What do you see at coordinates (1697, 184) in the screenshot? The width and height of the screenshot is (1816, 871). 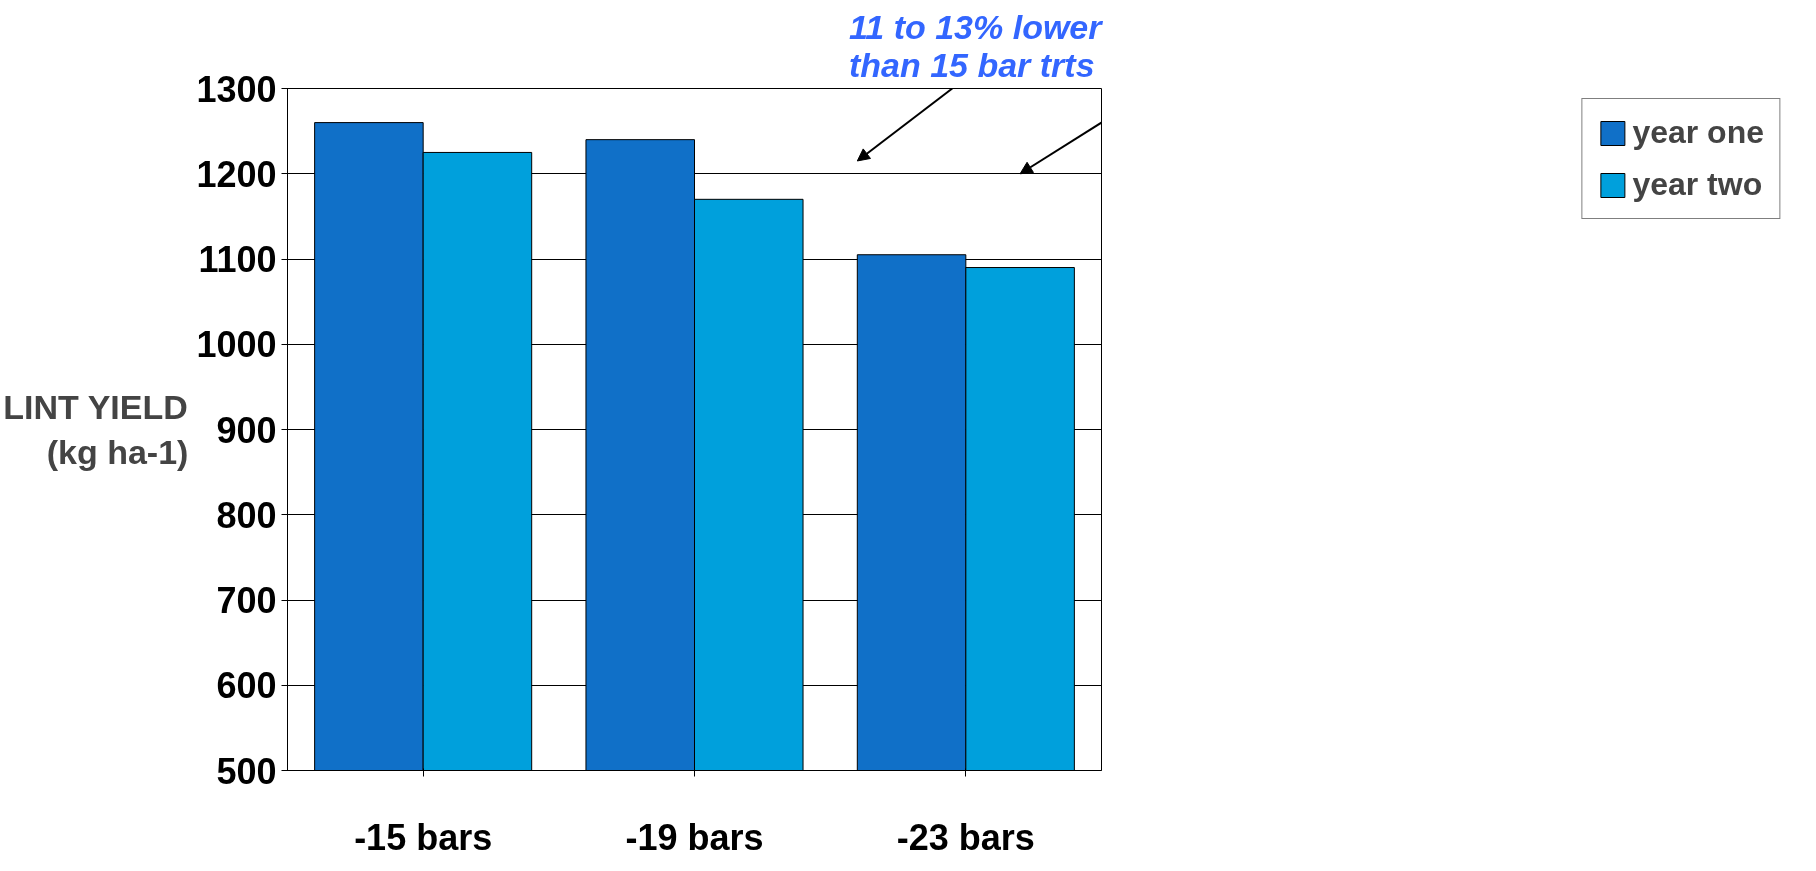 I see `legend-label: year two` at bounding box center [1697, 184].